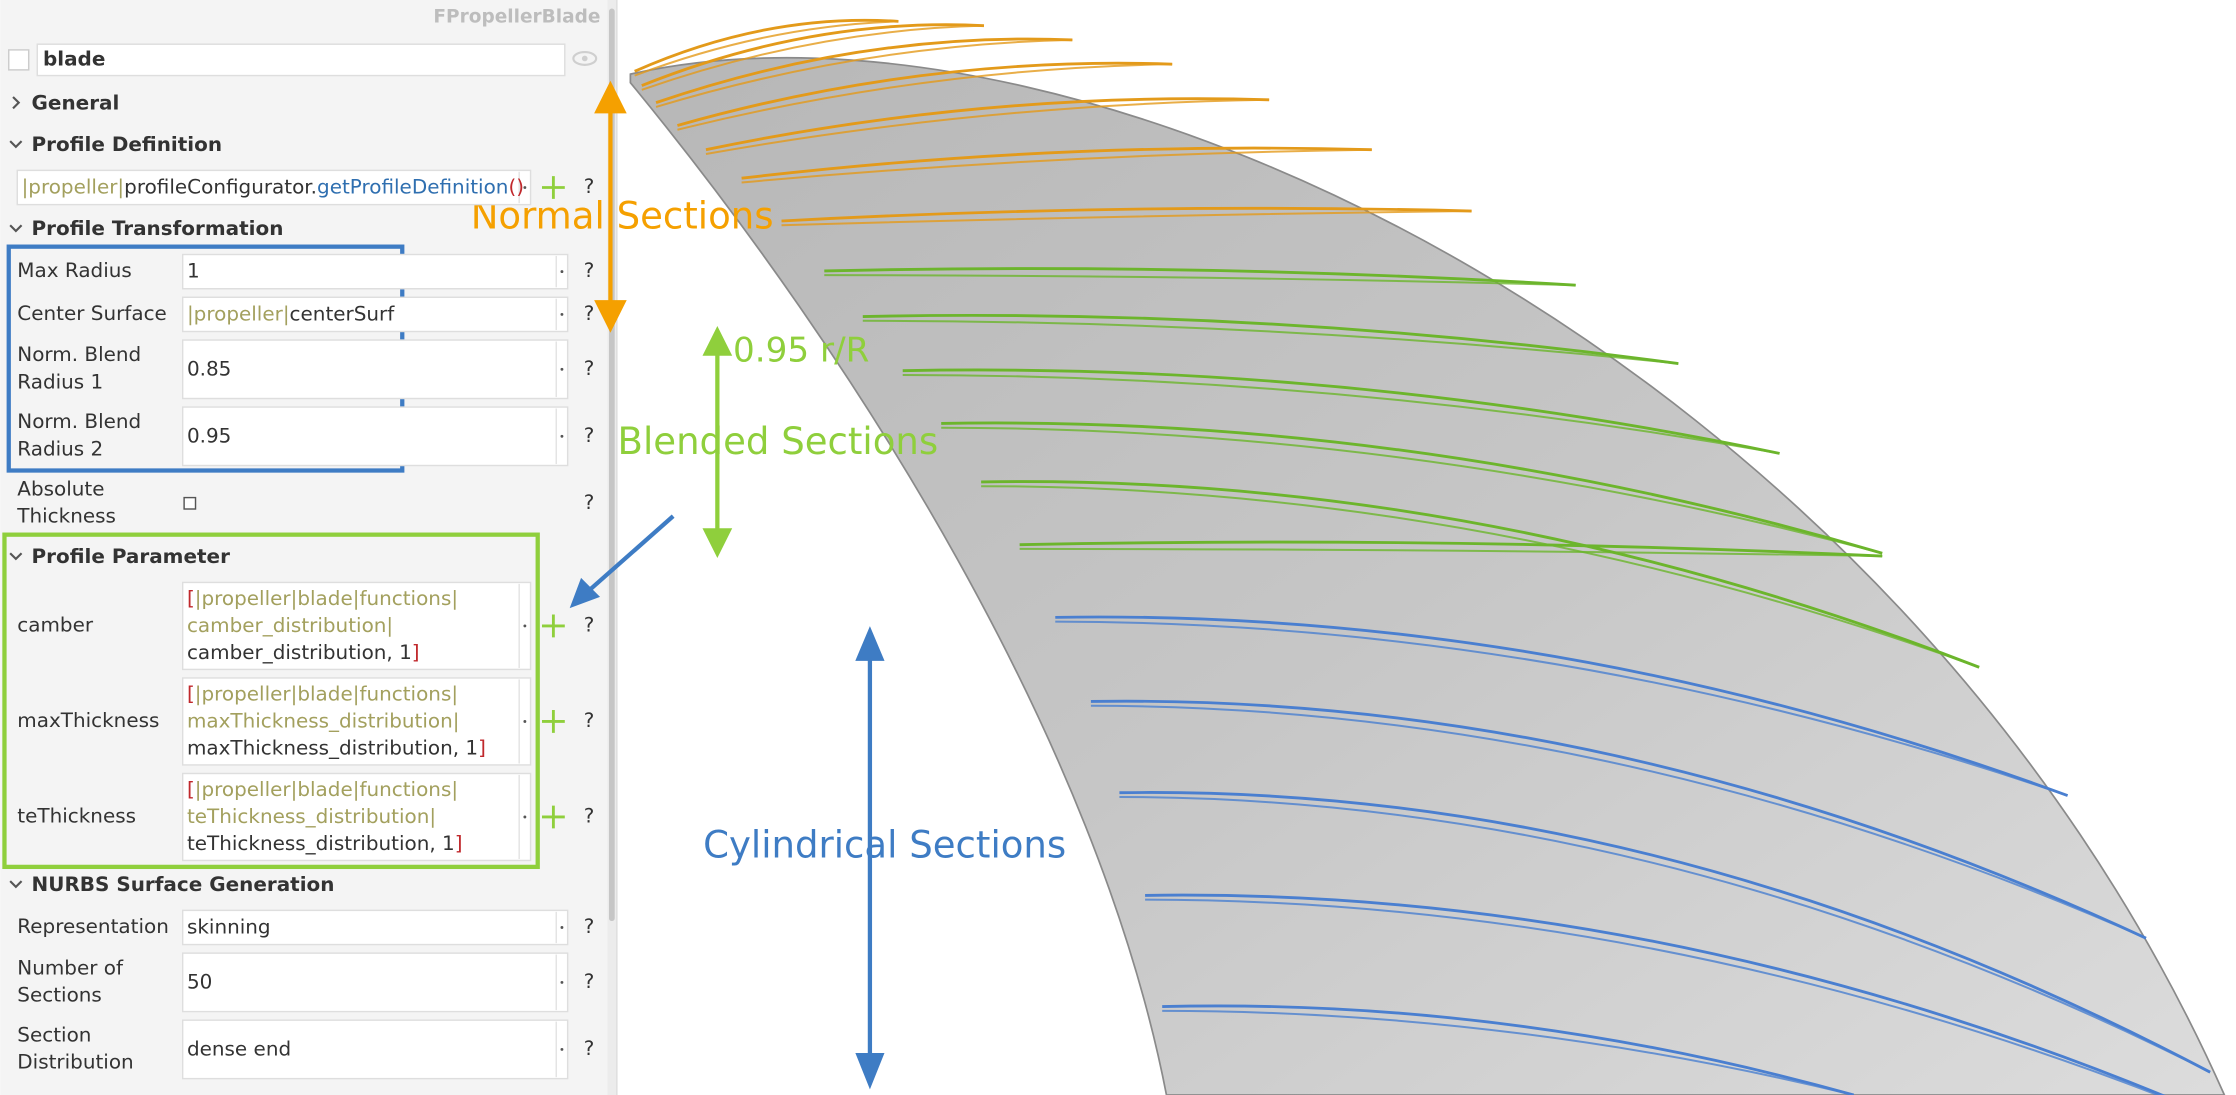 Image resolution: width=2236 pixels, height=1095 pixels. I want to click on field-label: Absolute, so click(60, 488).